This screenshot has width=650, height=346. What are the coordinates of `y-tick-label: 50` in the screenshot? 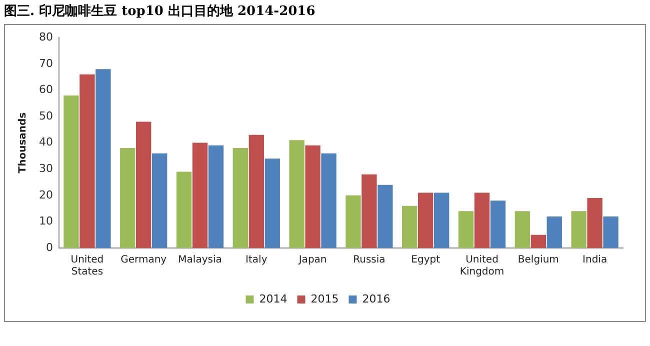 It's located at (45, 115).